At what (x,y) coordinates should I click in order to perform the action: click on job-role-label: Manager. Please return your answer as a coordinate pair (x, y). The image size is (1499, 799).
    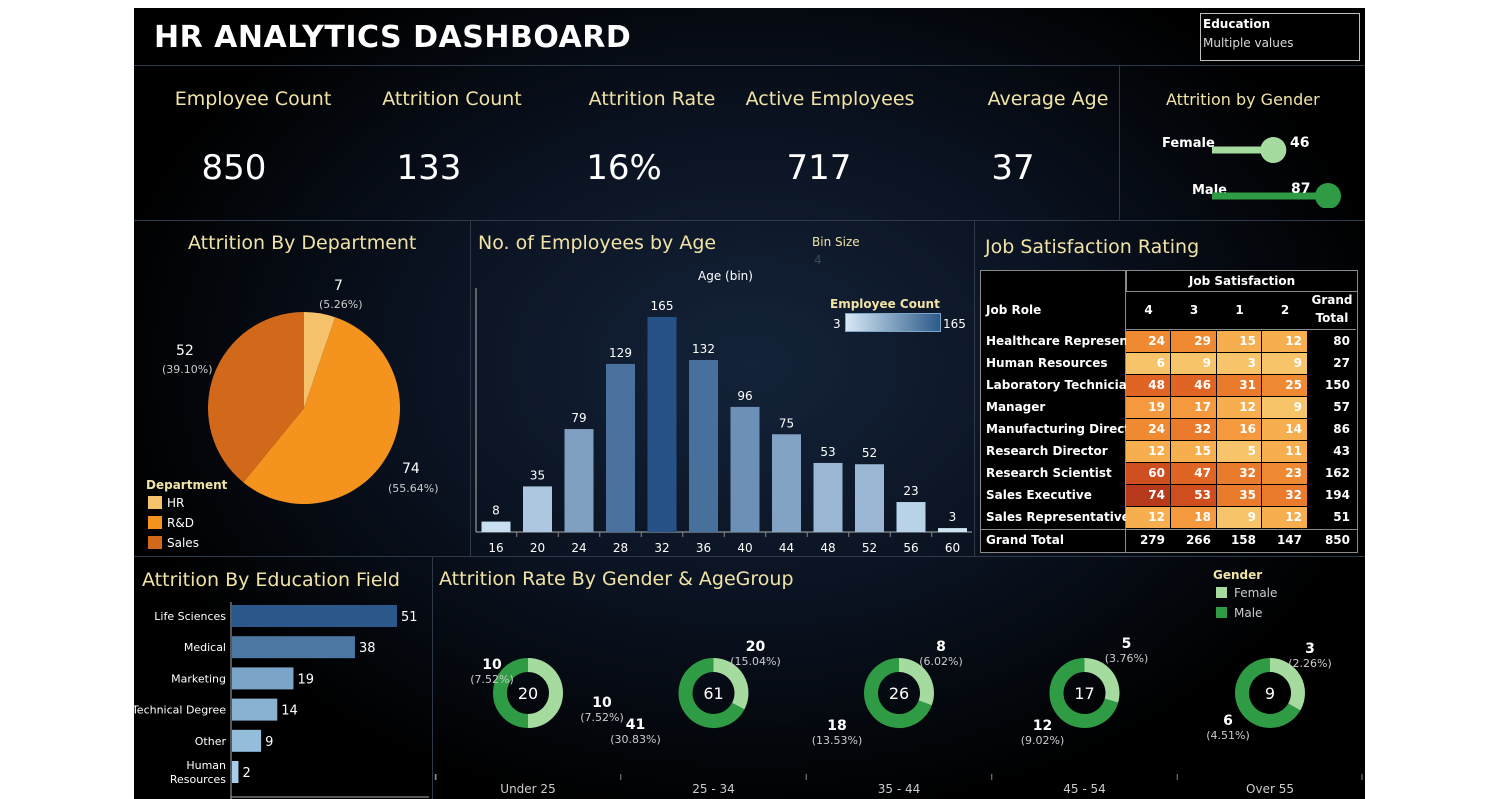
    Looking at the image, I should click on (1016, 407).